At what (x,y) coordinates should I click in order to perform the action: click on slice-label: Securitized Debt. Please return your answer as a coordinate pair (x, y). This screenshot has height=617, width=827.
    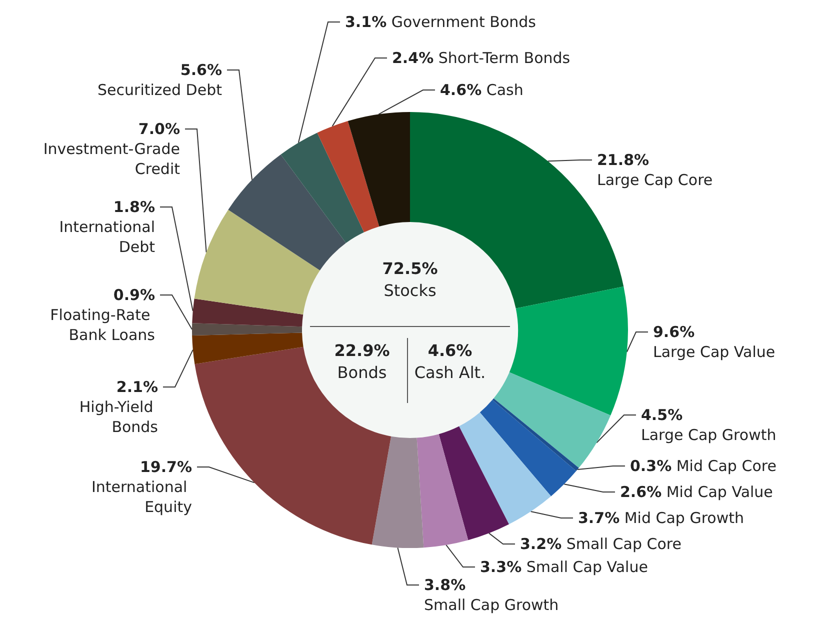
    Looking at the image, I should click on (160, 90).